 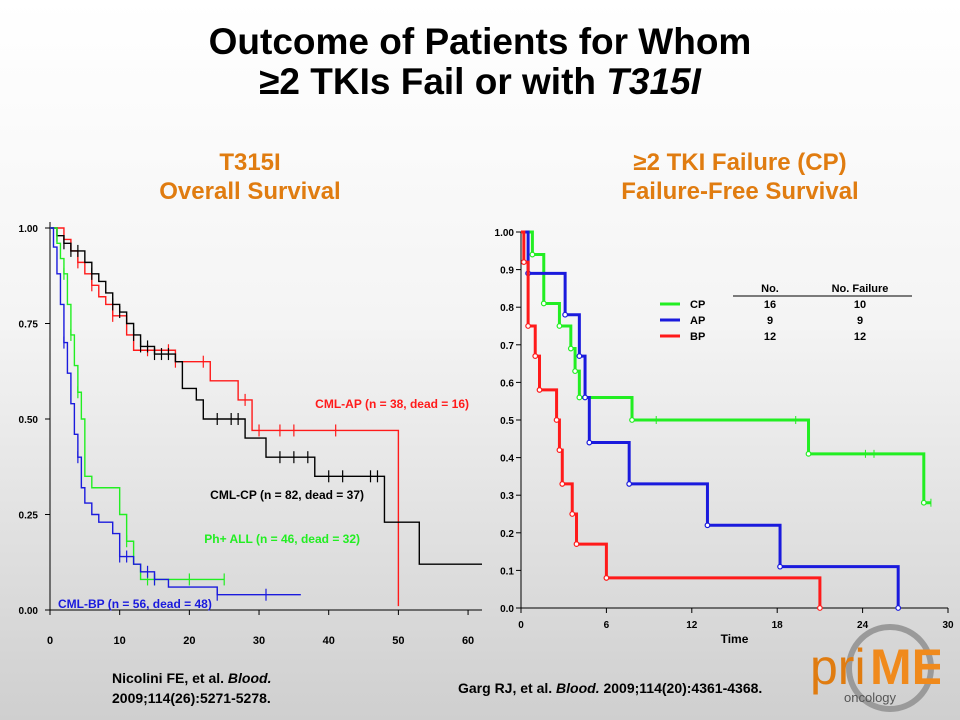 What do you see at coordinates (329, 641) in the screenshot?
I see `left-x-tick-label: 40` at bounding box center [329, 641].